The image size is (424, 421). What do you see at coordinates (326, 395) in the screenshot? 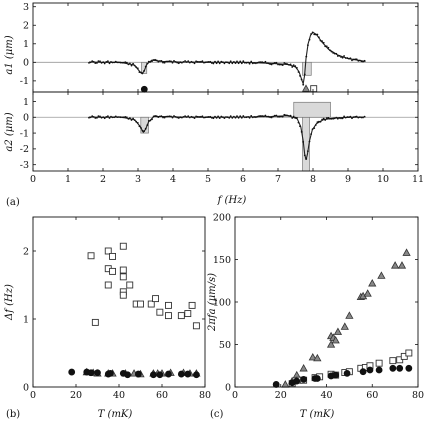
I see `x-tick-label: 40` at bounding box center [326, 395].